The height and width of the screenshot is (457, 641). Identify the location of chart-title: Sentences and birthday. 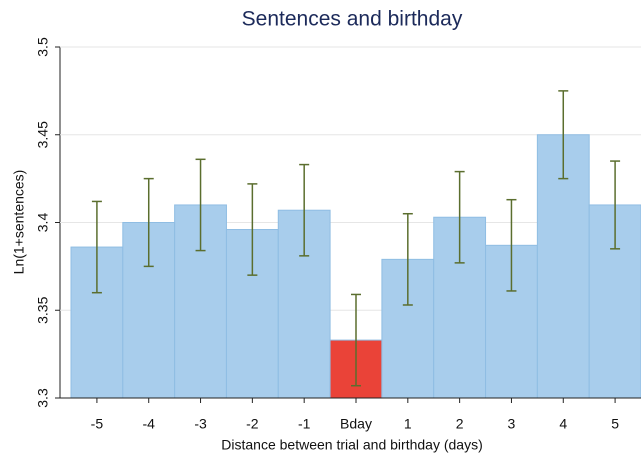
(352, 19).